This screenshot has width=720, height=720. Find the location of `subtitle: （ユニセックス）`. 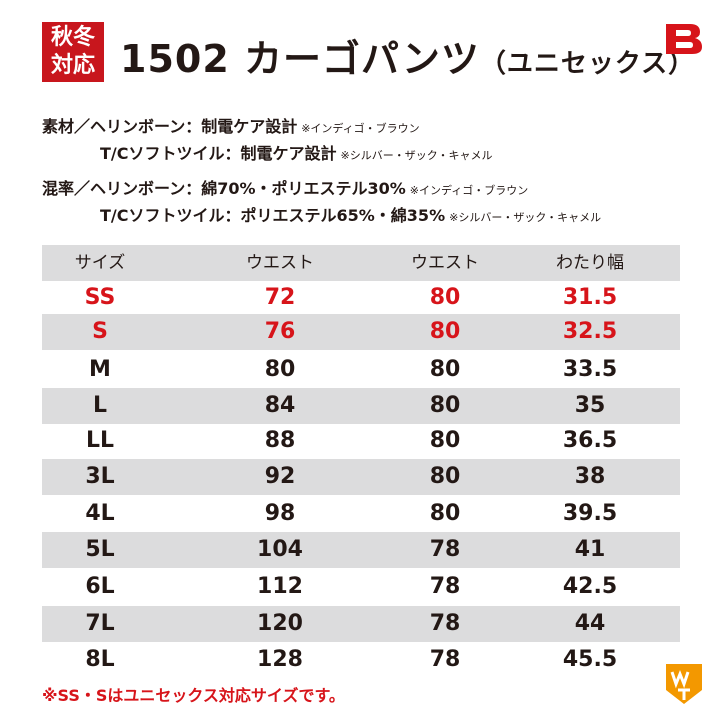

subtitle: （ユニセックス） is located at coordinates (587, 64).